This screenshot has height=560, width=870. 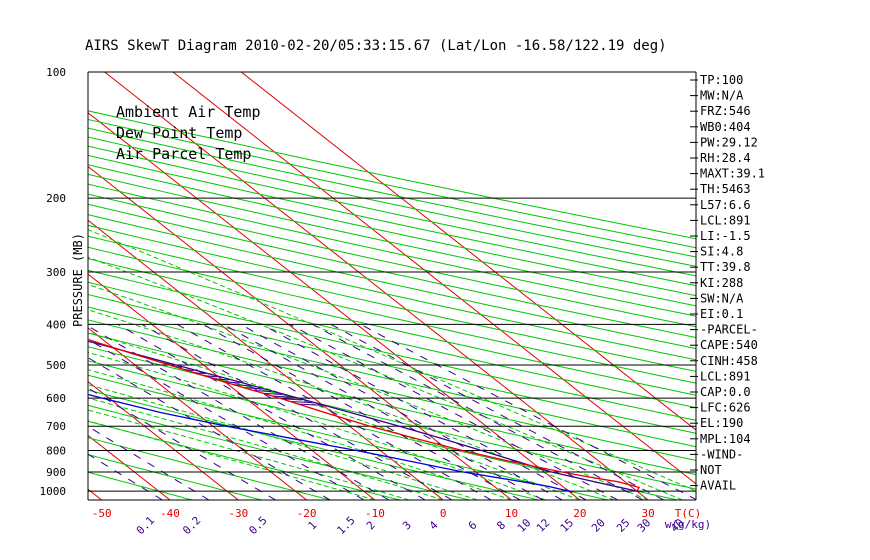 What do you see at coordinates (511, 513) in the screenshot?
I see `bottom-temp-tick-label: 10` at bounding box center [511, 513].